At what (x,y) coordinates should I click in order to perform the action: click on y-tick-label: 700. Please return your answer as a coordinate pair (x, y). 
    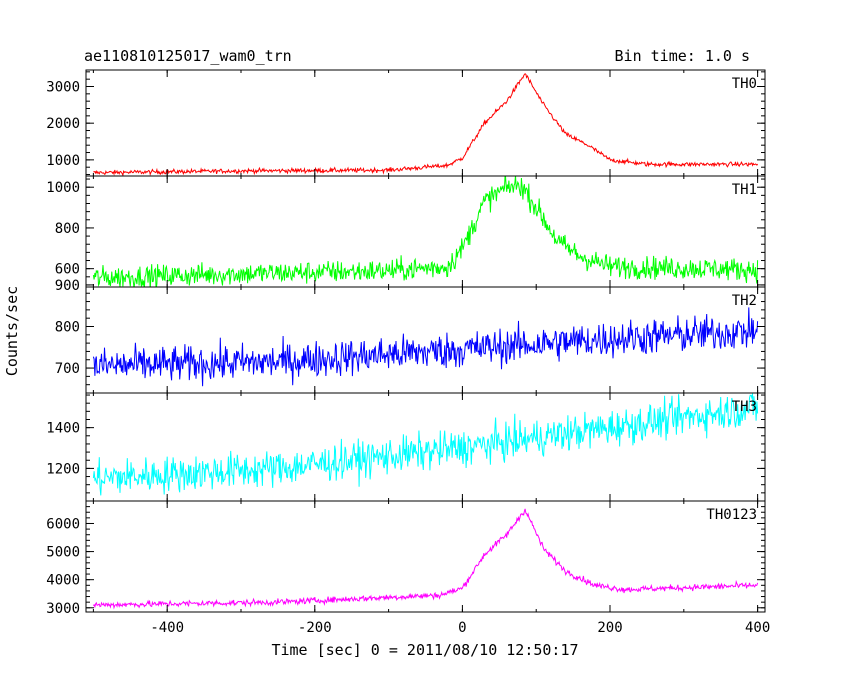
    Looking at the image, I should click on (67, 369).